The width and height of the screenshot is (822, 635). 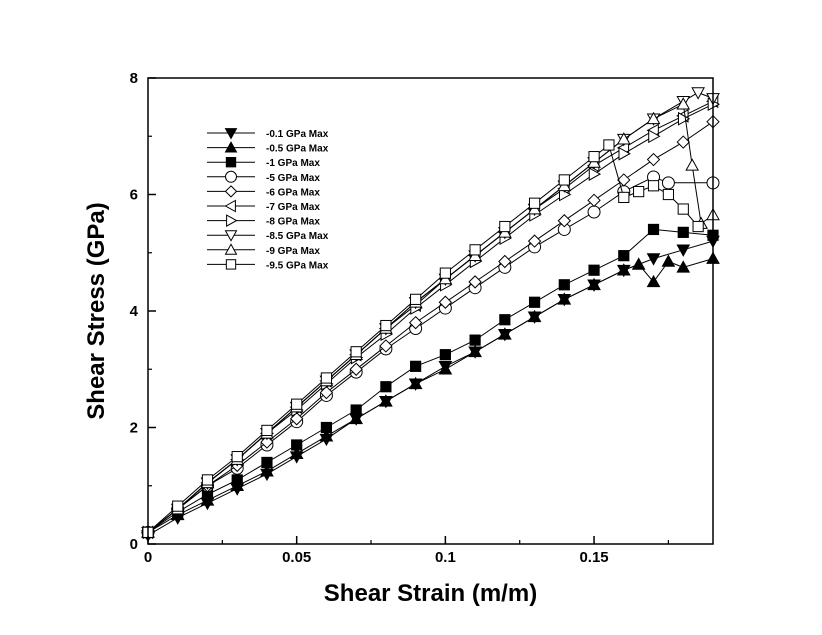 I want to click on legend-label: -9 GPa Max, so click(x=293, y=251).